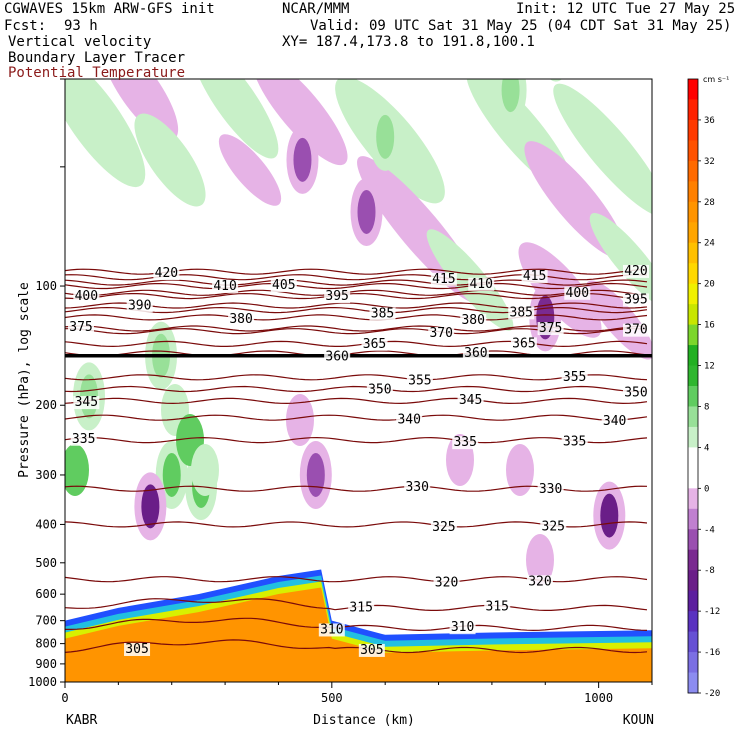 The image size is (740, 740). Describe the element at coordinates (709, 121) in the screenshot. I see `colorbar-label-36: 36` at that location.